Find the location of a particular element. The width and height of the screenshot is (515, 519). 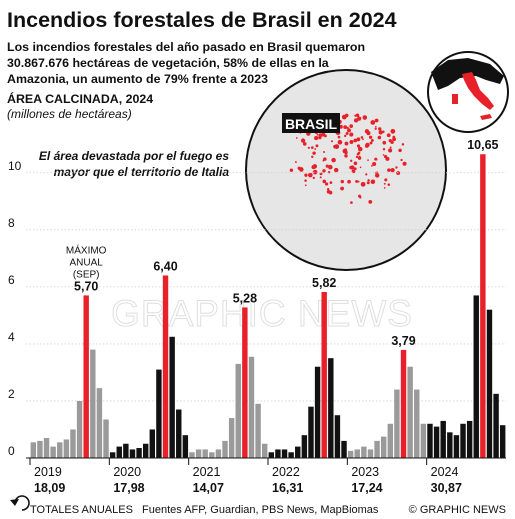

annual-total: 18,09 is located at coordinates (49, 488).